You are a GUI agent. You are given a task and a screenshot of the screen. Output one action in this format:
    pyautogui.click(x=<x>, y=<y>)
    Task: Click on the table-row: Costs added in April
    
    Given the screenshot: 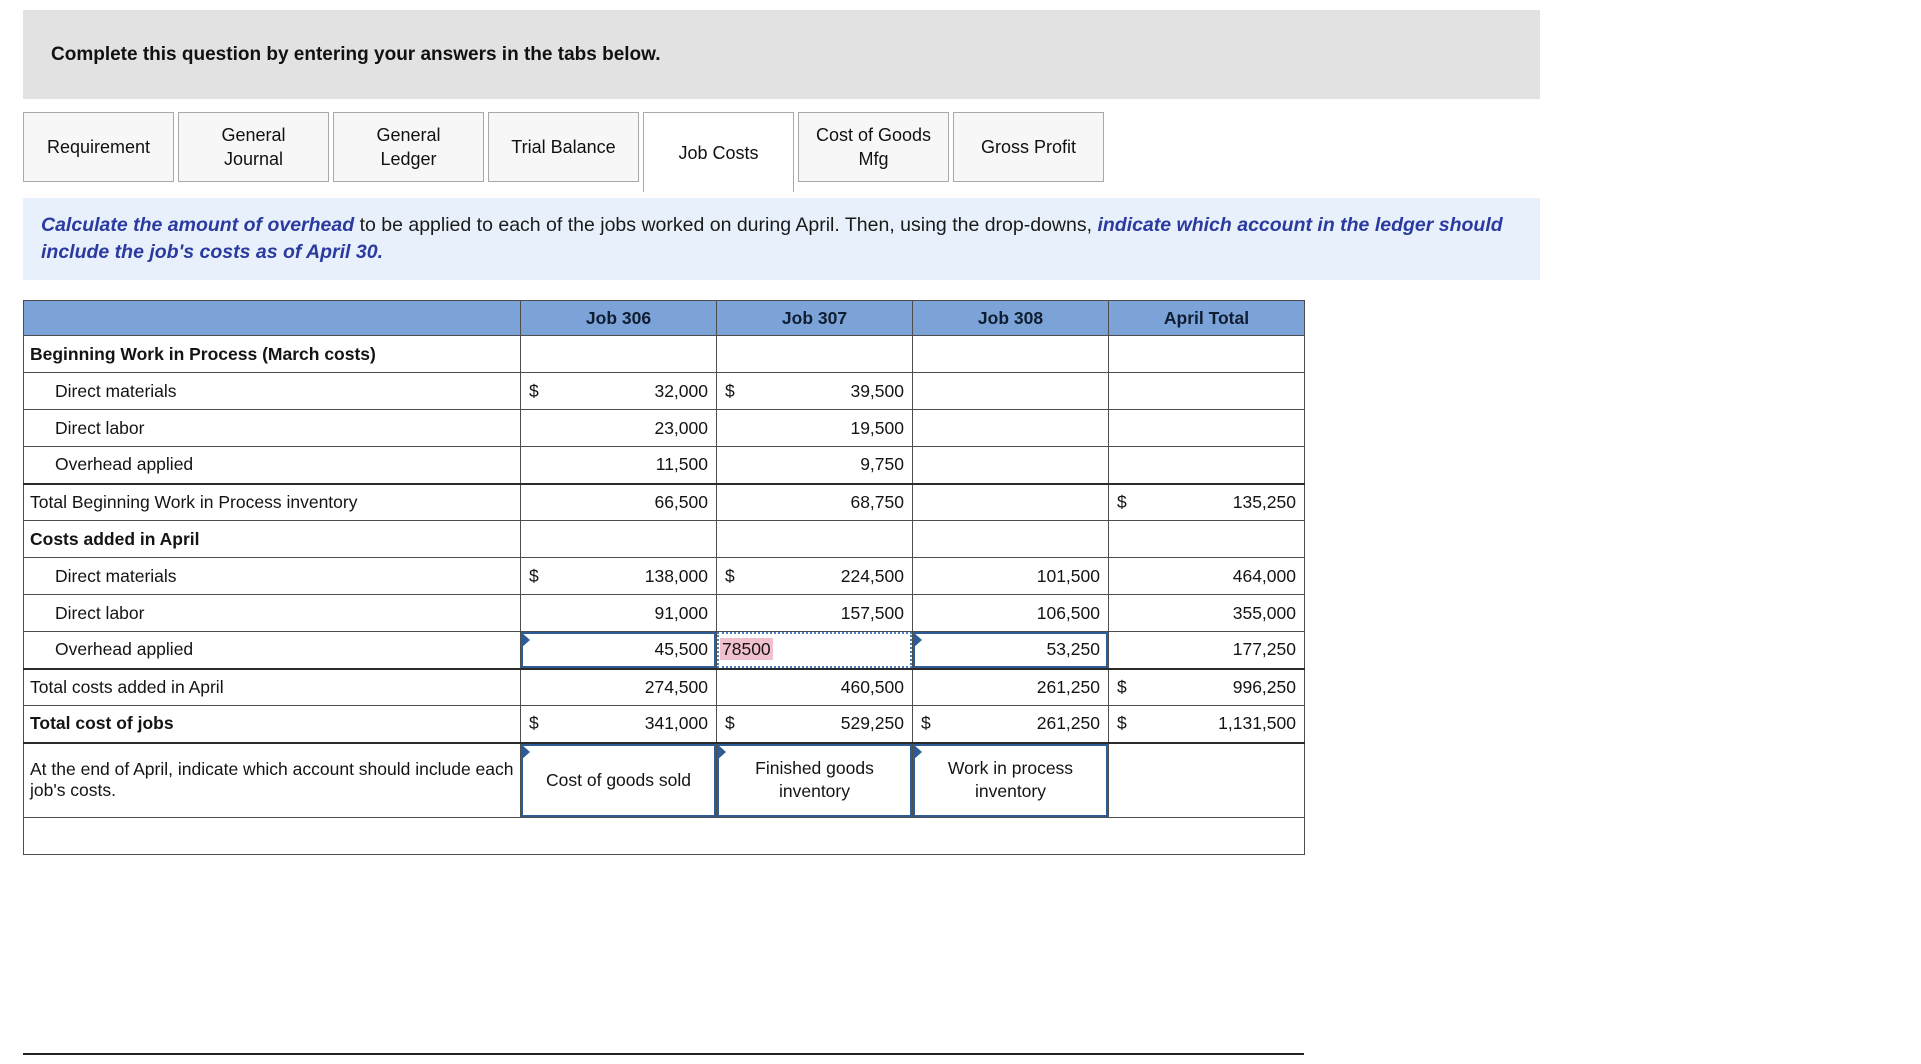 What is the action you would take?
    pyautogui.click(x=664, y=539)
    